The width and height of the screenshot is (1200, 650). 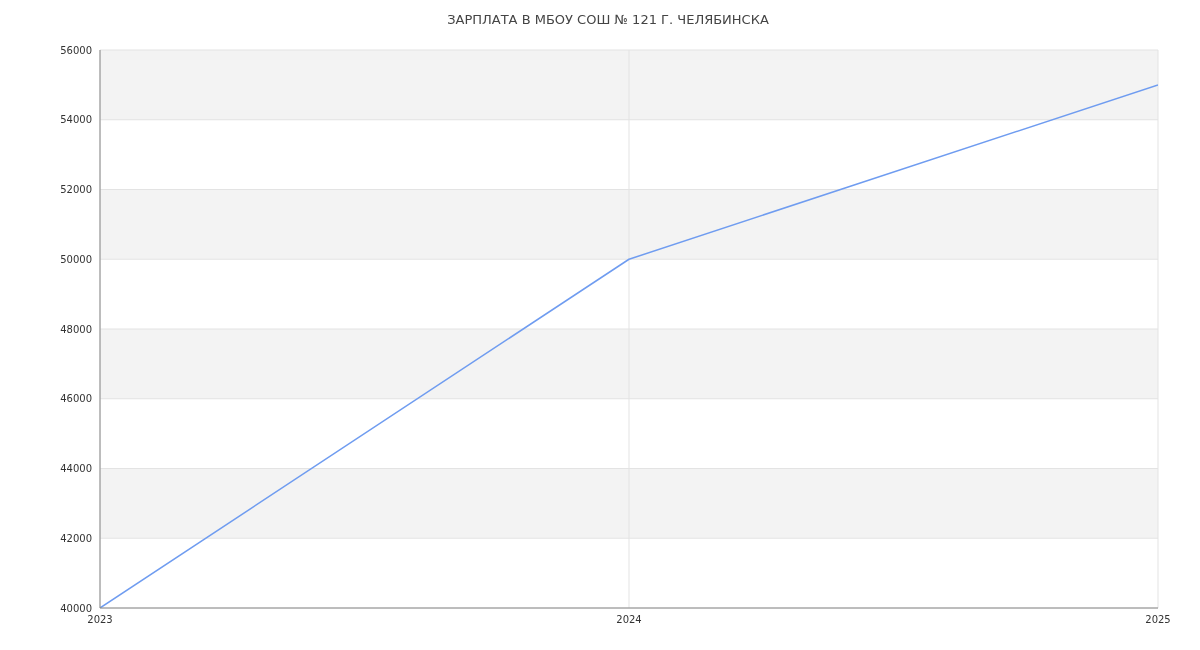 I want to click on y-tick-label: 40000, so click(x=76, y=608).